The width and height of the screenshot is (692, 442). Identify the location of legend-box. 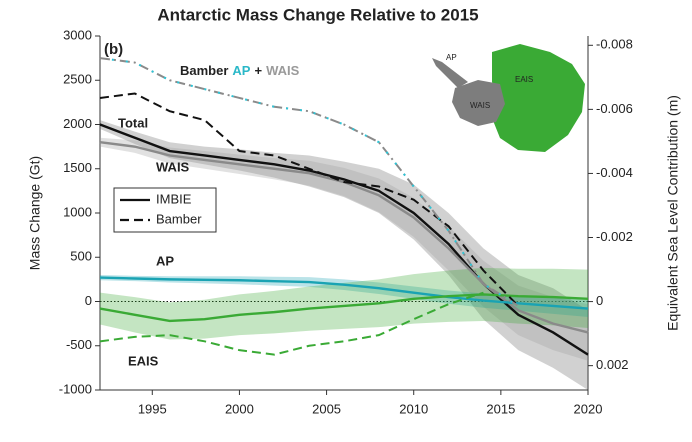
(165, 210).